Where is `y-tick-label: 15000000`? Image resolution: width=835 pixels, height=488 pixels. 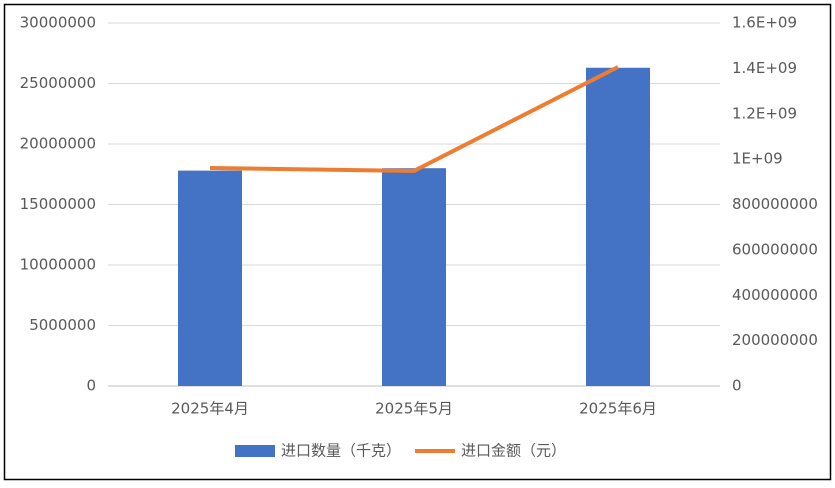
y-tick-label: 15000000 is located at coordinates (58, 204).